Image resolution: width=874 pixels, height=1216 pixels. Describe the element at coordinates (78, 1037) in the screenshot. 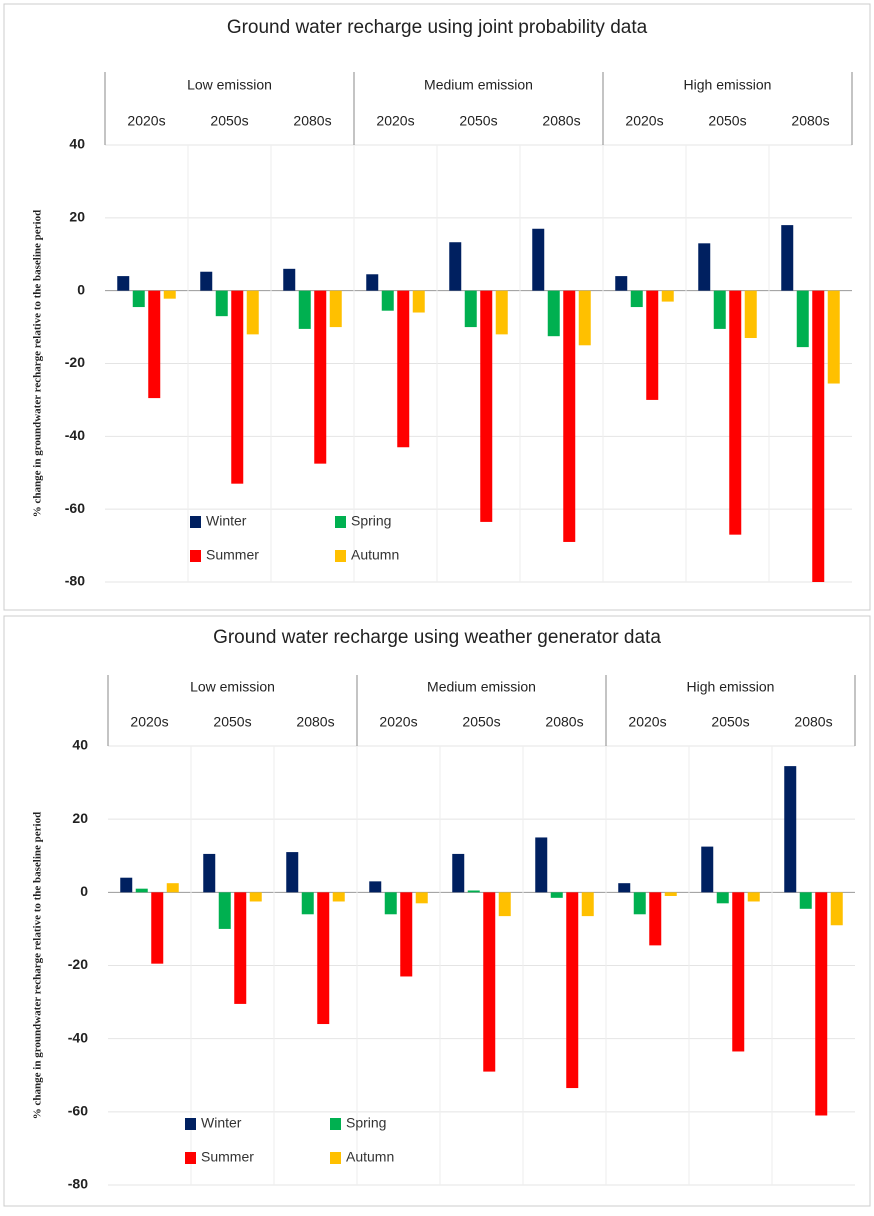

I see `y-tick-label: -40` at that location.